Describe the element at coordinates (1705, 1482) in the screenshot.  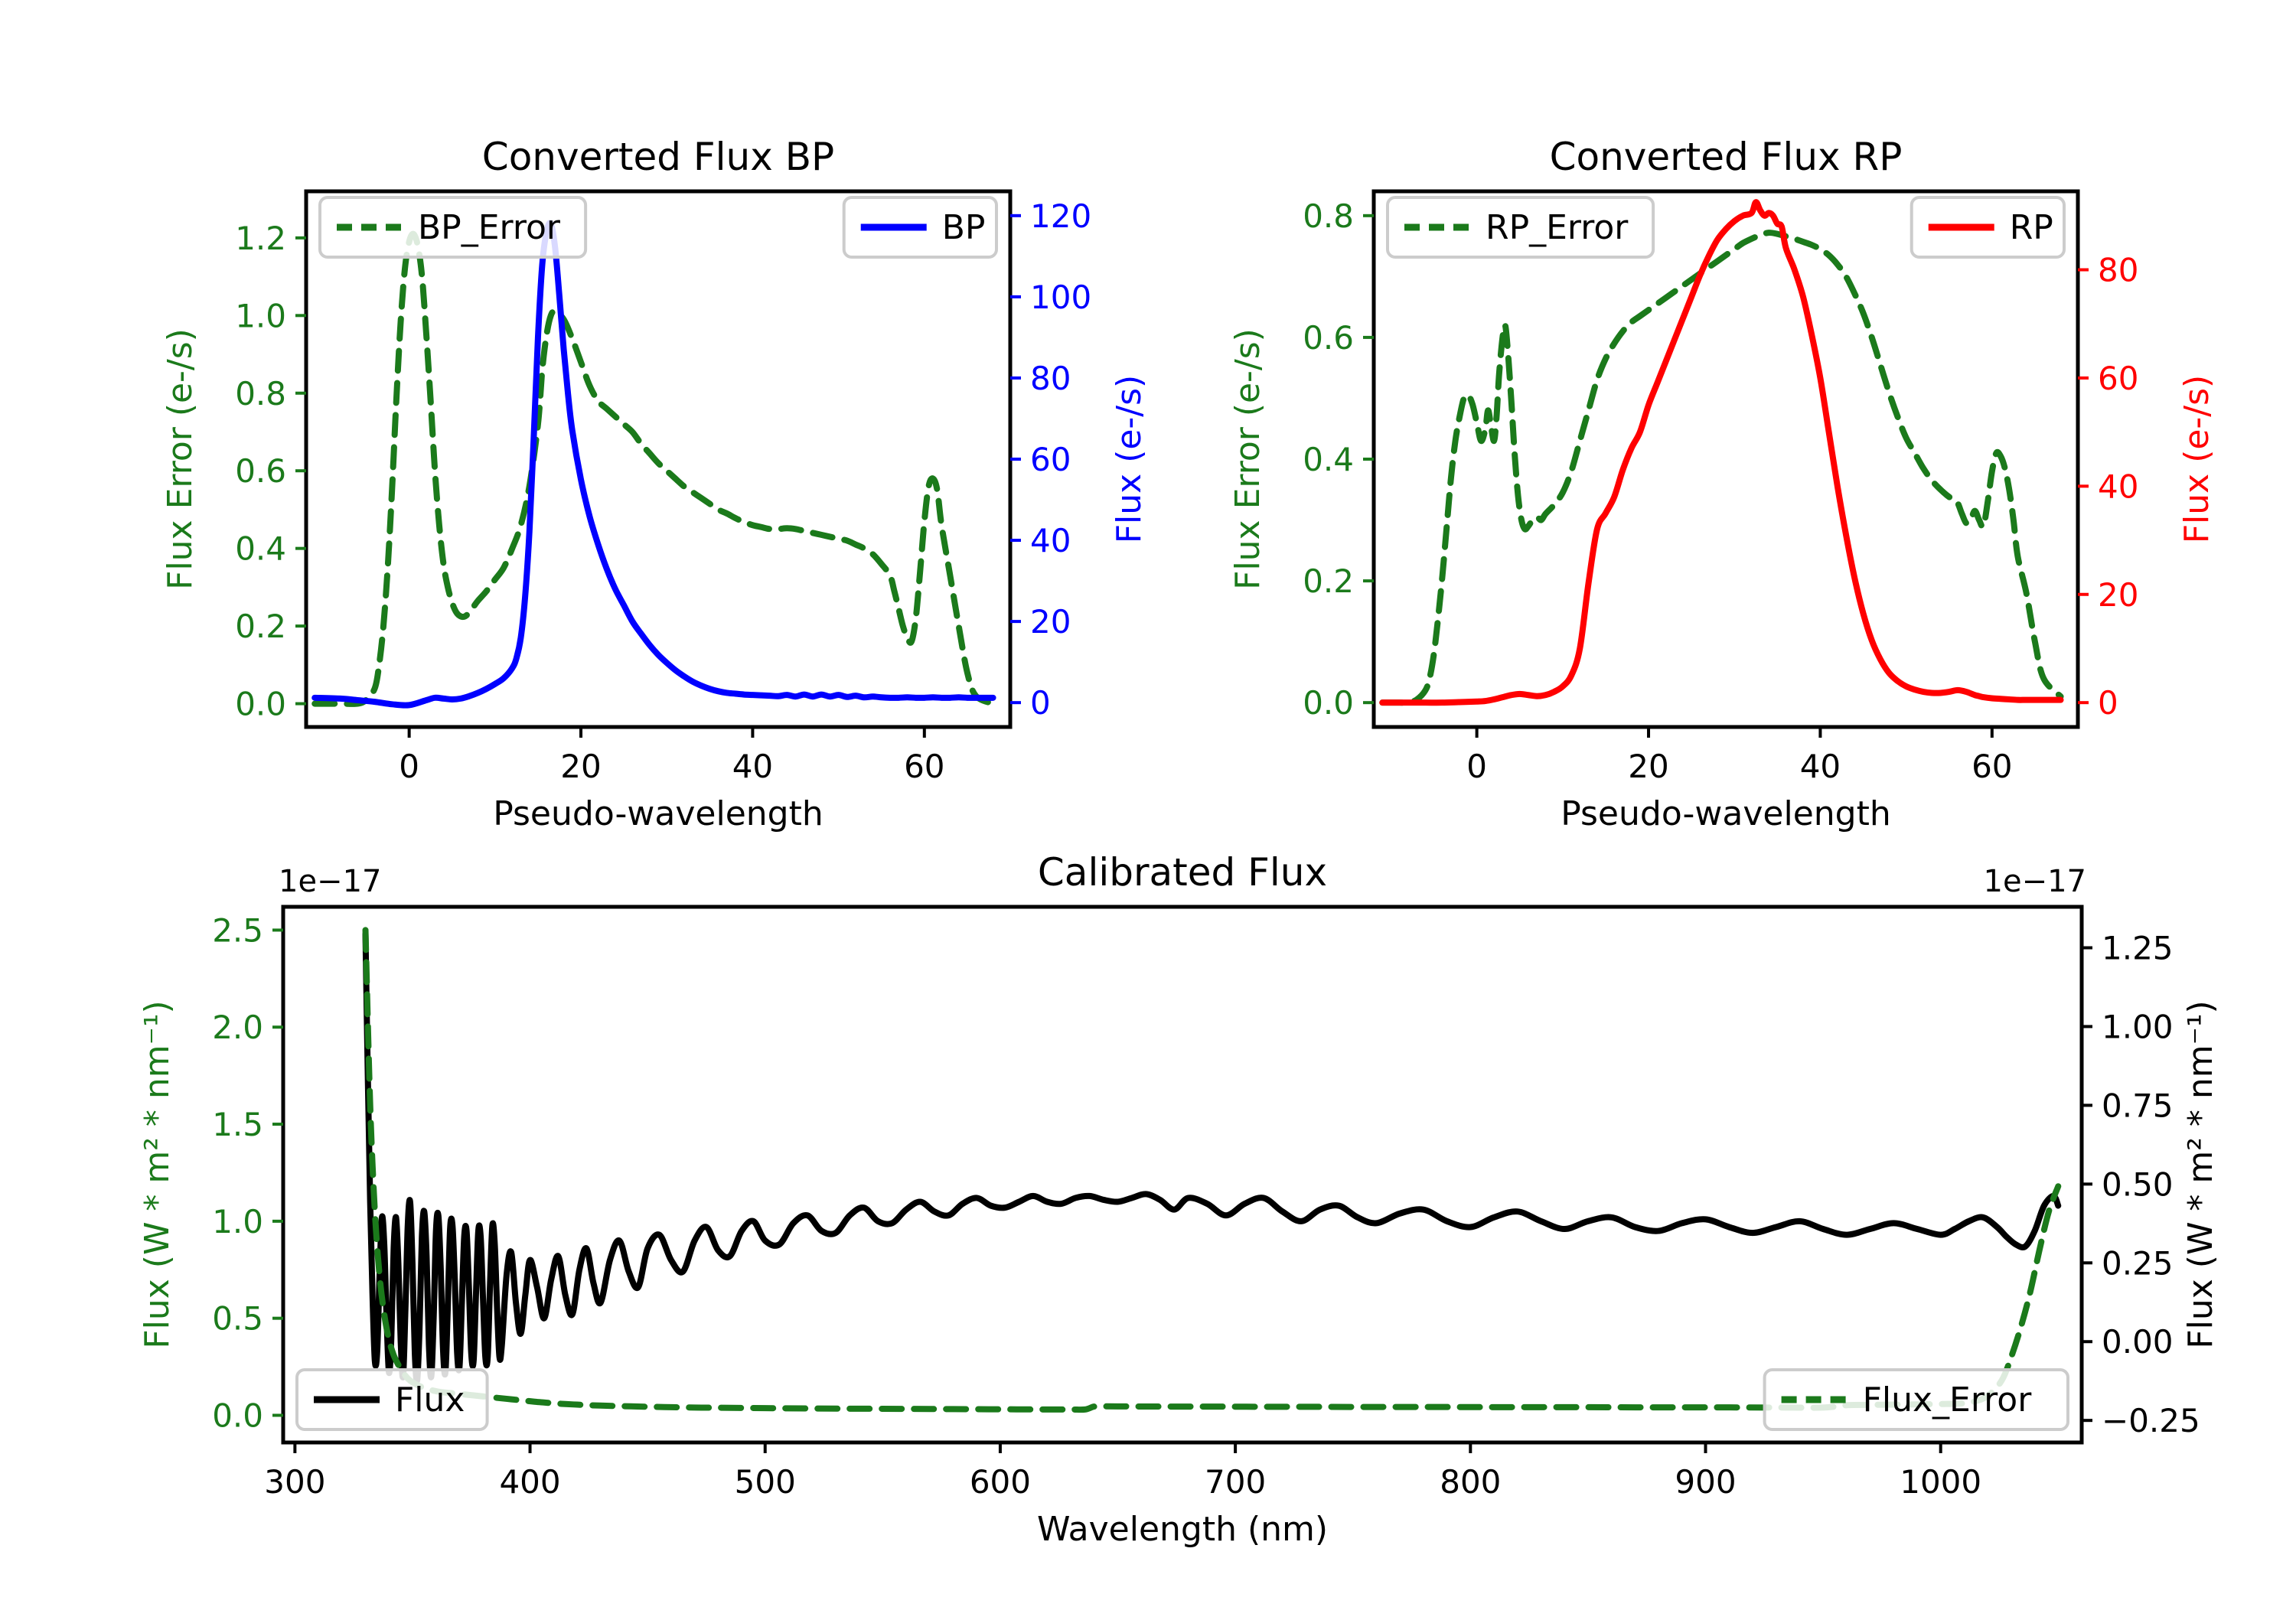
I see `cal-x-tick-label: 900` at that location.